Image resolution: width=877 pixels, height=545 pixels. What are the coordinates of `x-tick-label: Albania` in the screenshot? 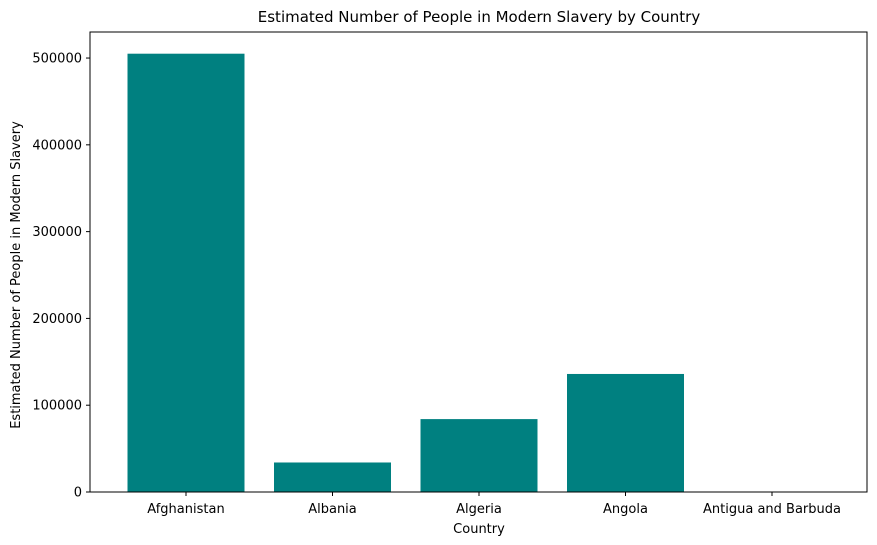 It's located at (332, 509).